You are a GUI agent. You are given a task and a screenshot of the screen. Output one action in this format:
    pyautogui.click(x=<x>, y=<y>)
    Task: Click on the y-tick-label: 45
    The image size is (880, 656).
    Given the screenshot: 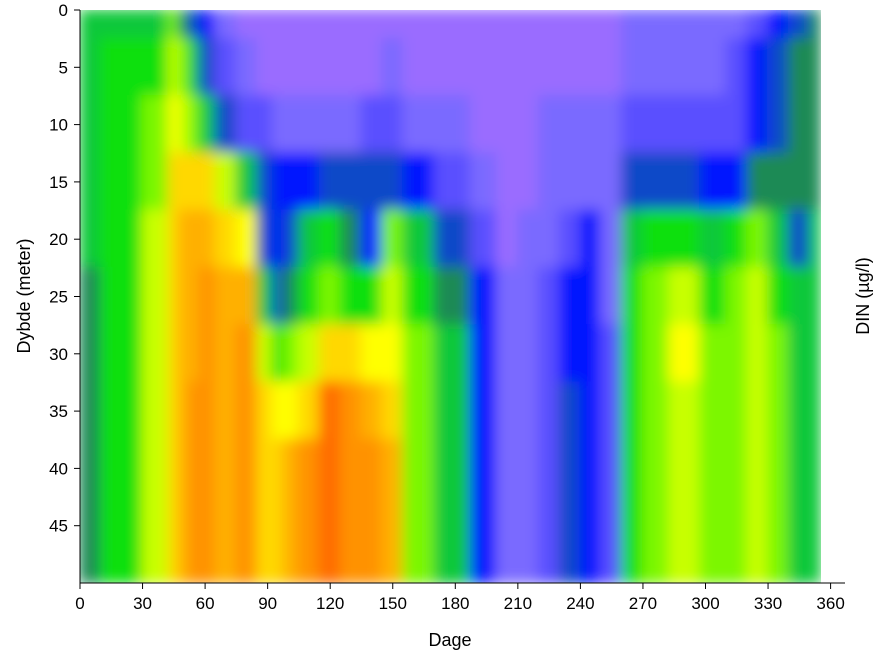 What is the action you would take?
    pyautogui.click(x=58, y=526)
    